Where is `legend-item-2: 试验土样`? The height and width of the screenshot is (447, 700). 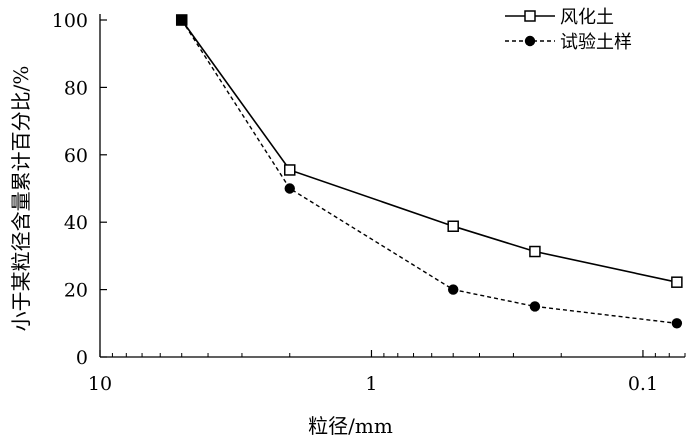 legend-item-2: 试验土样 is located at coordinates (568, 42).